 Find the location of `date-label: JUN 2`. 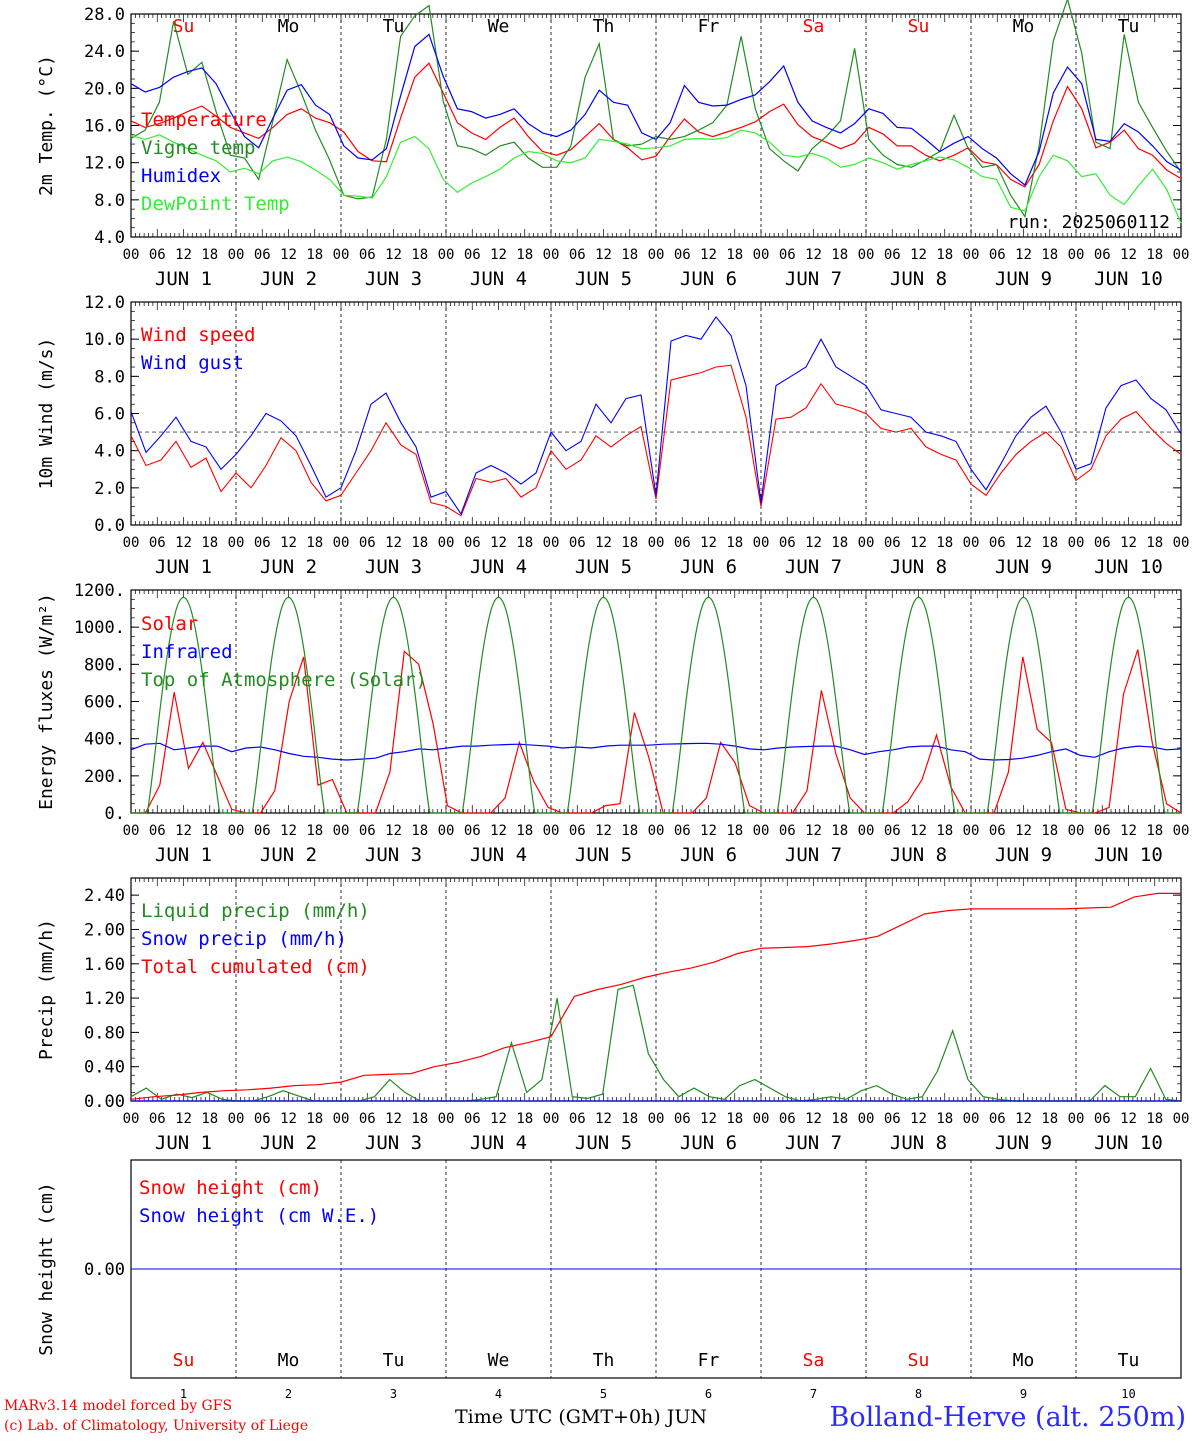

date-label: JUN 2 is located at coordinates (288, 279).